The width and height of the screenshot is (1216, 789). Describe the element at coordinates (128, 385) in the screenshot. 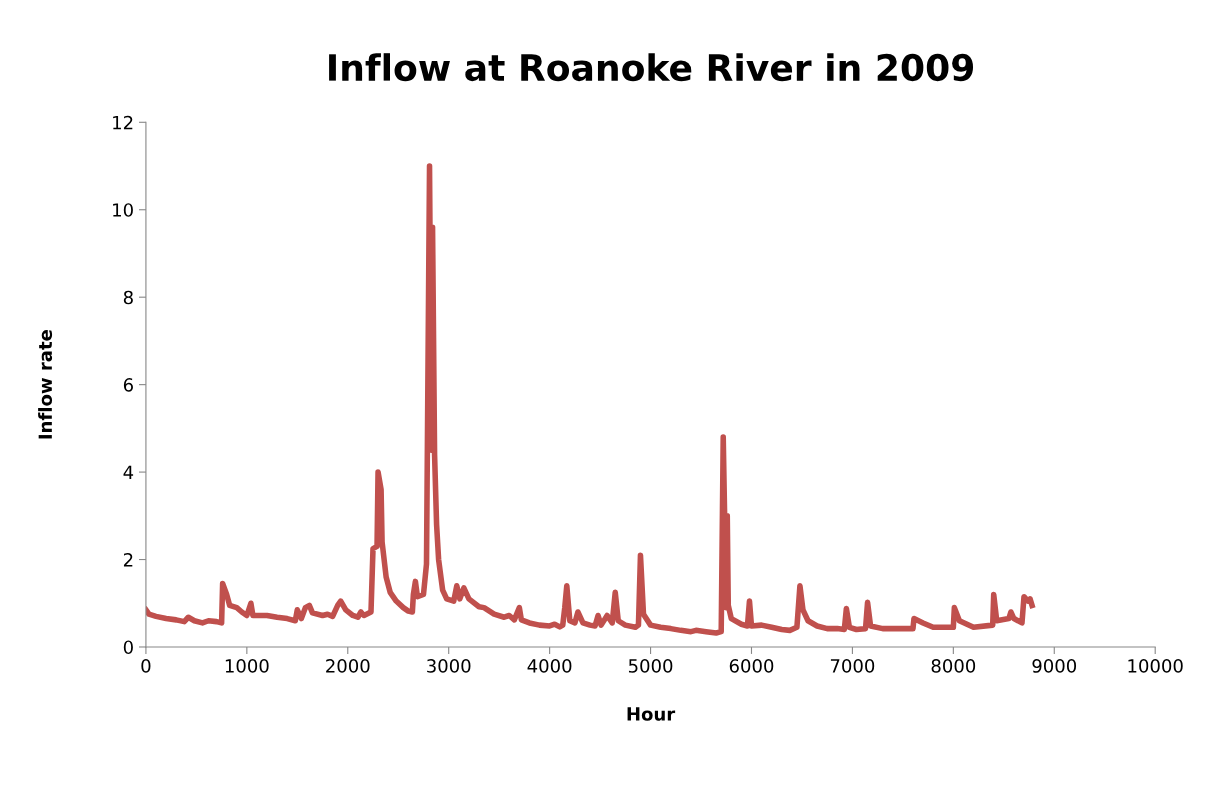

I see `y-tick-label: 6` at that location.